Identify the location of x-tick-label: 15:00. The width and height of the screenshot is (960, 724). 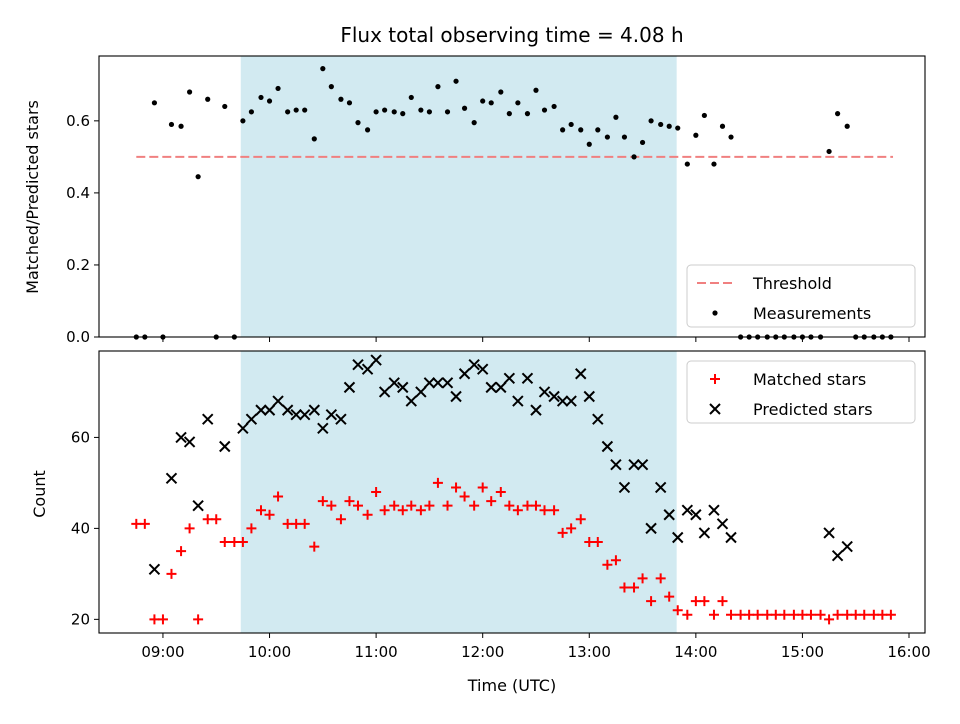
(802, 652).